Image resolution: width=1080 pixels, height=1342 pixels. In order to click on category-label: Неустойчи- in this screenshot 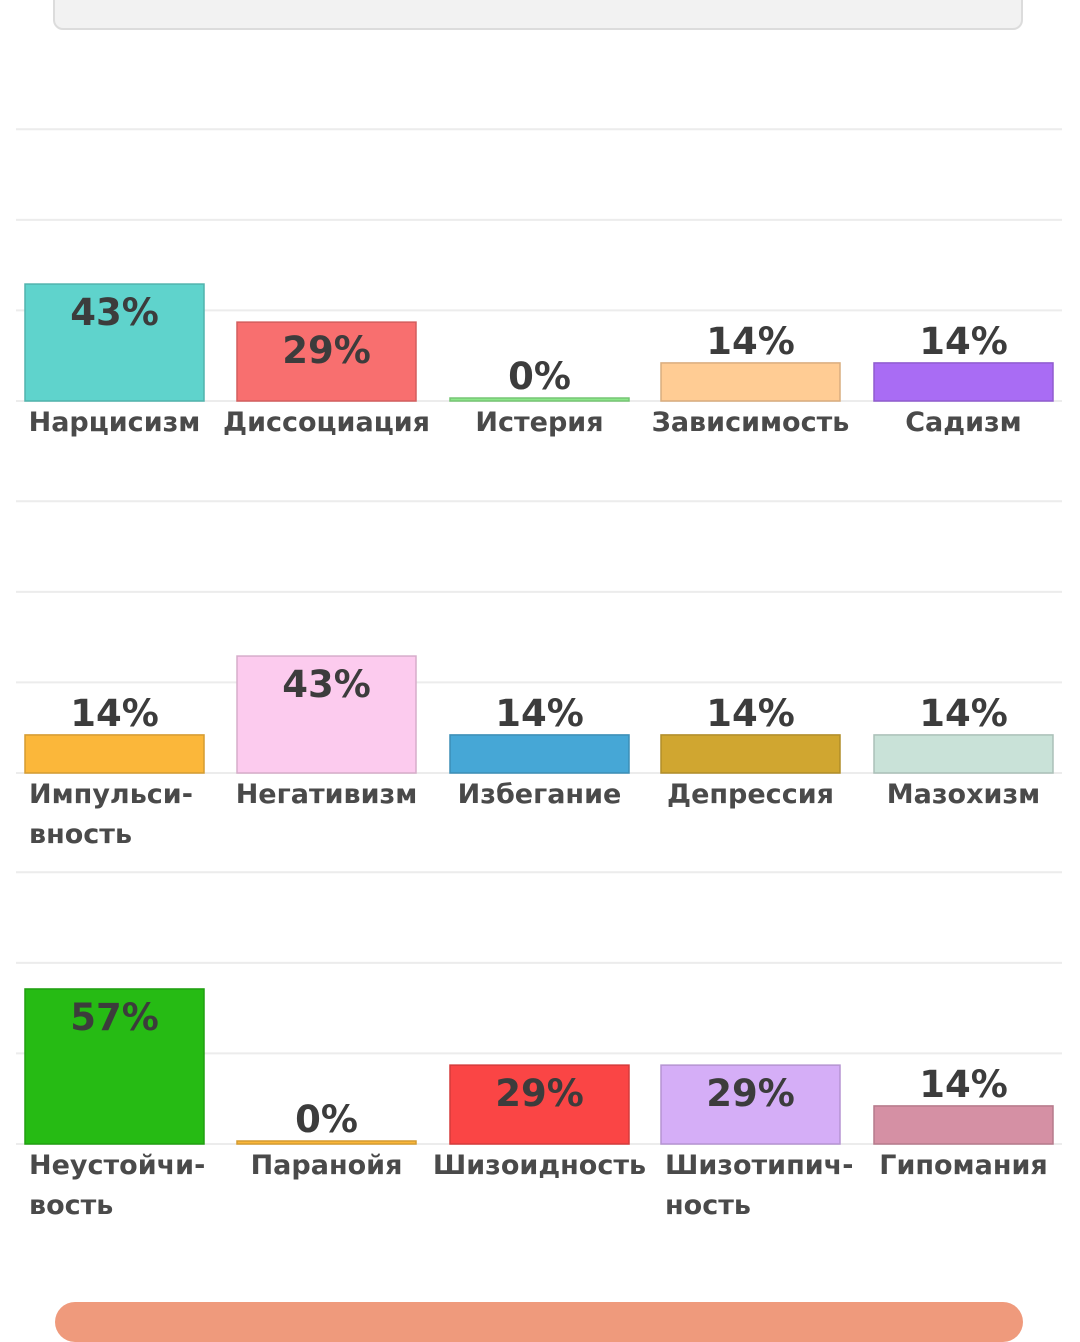, I will do `click(117, 1165)`.